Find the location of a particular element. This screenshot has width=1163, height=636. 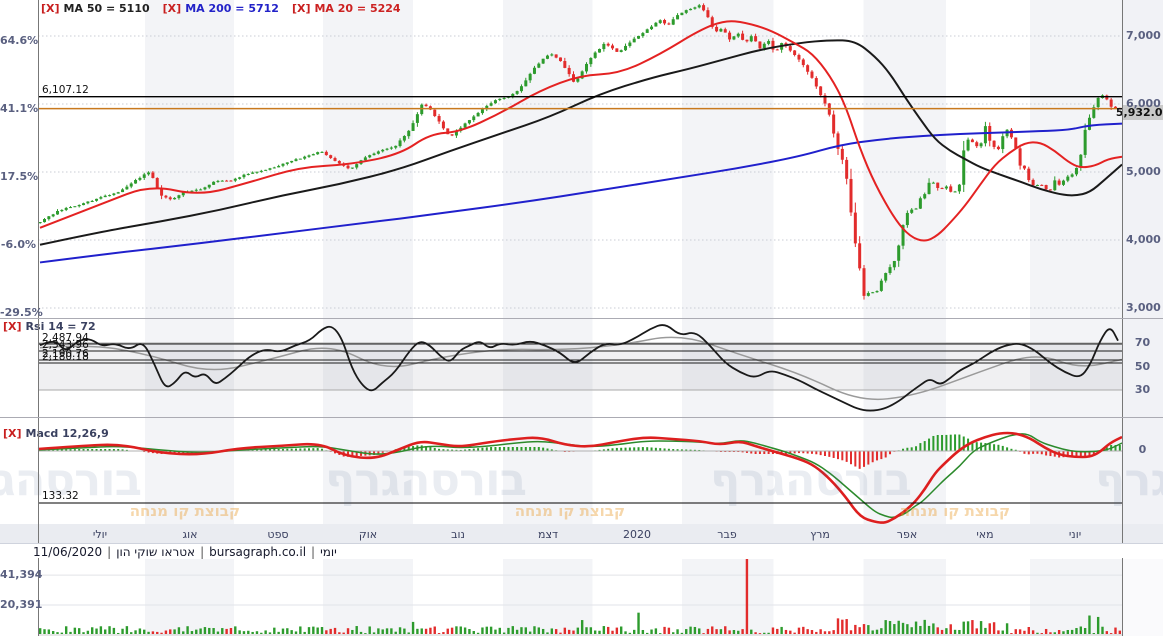

volume-axis-tick: 20,391 is located at coordinates (21, 604).